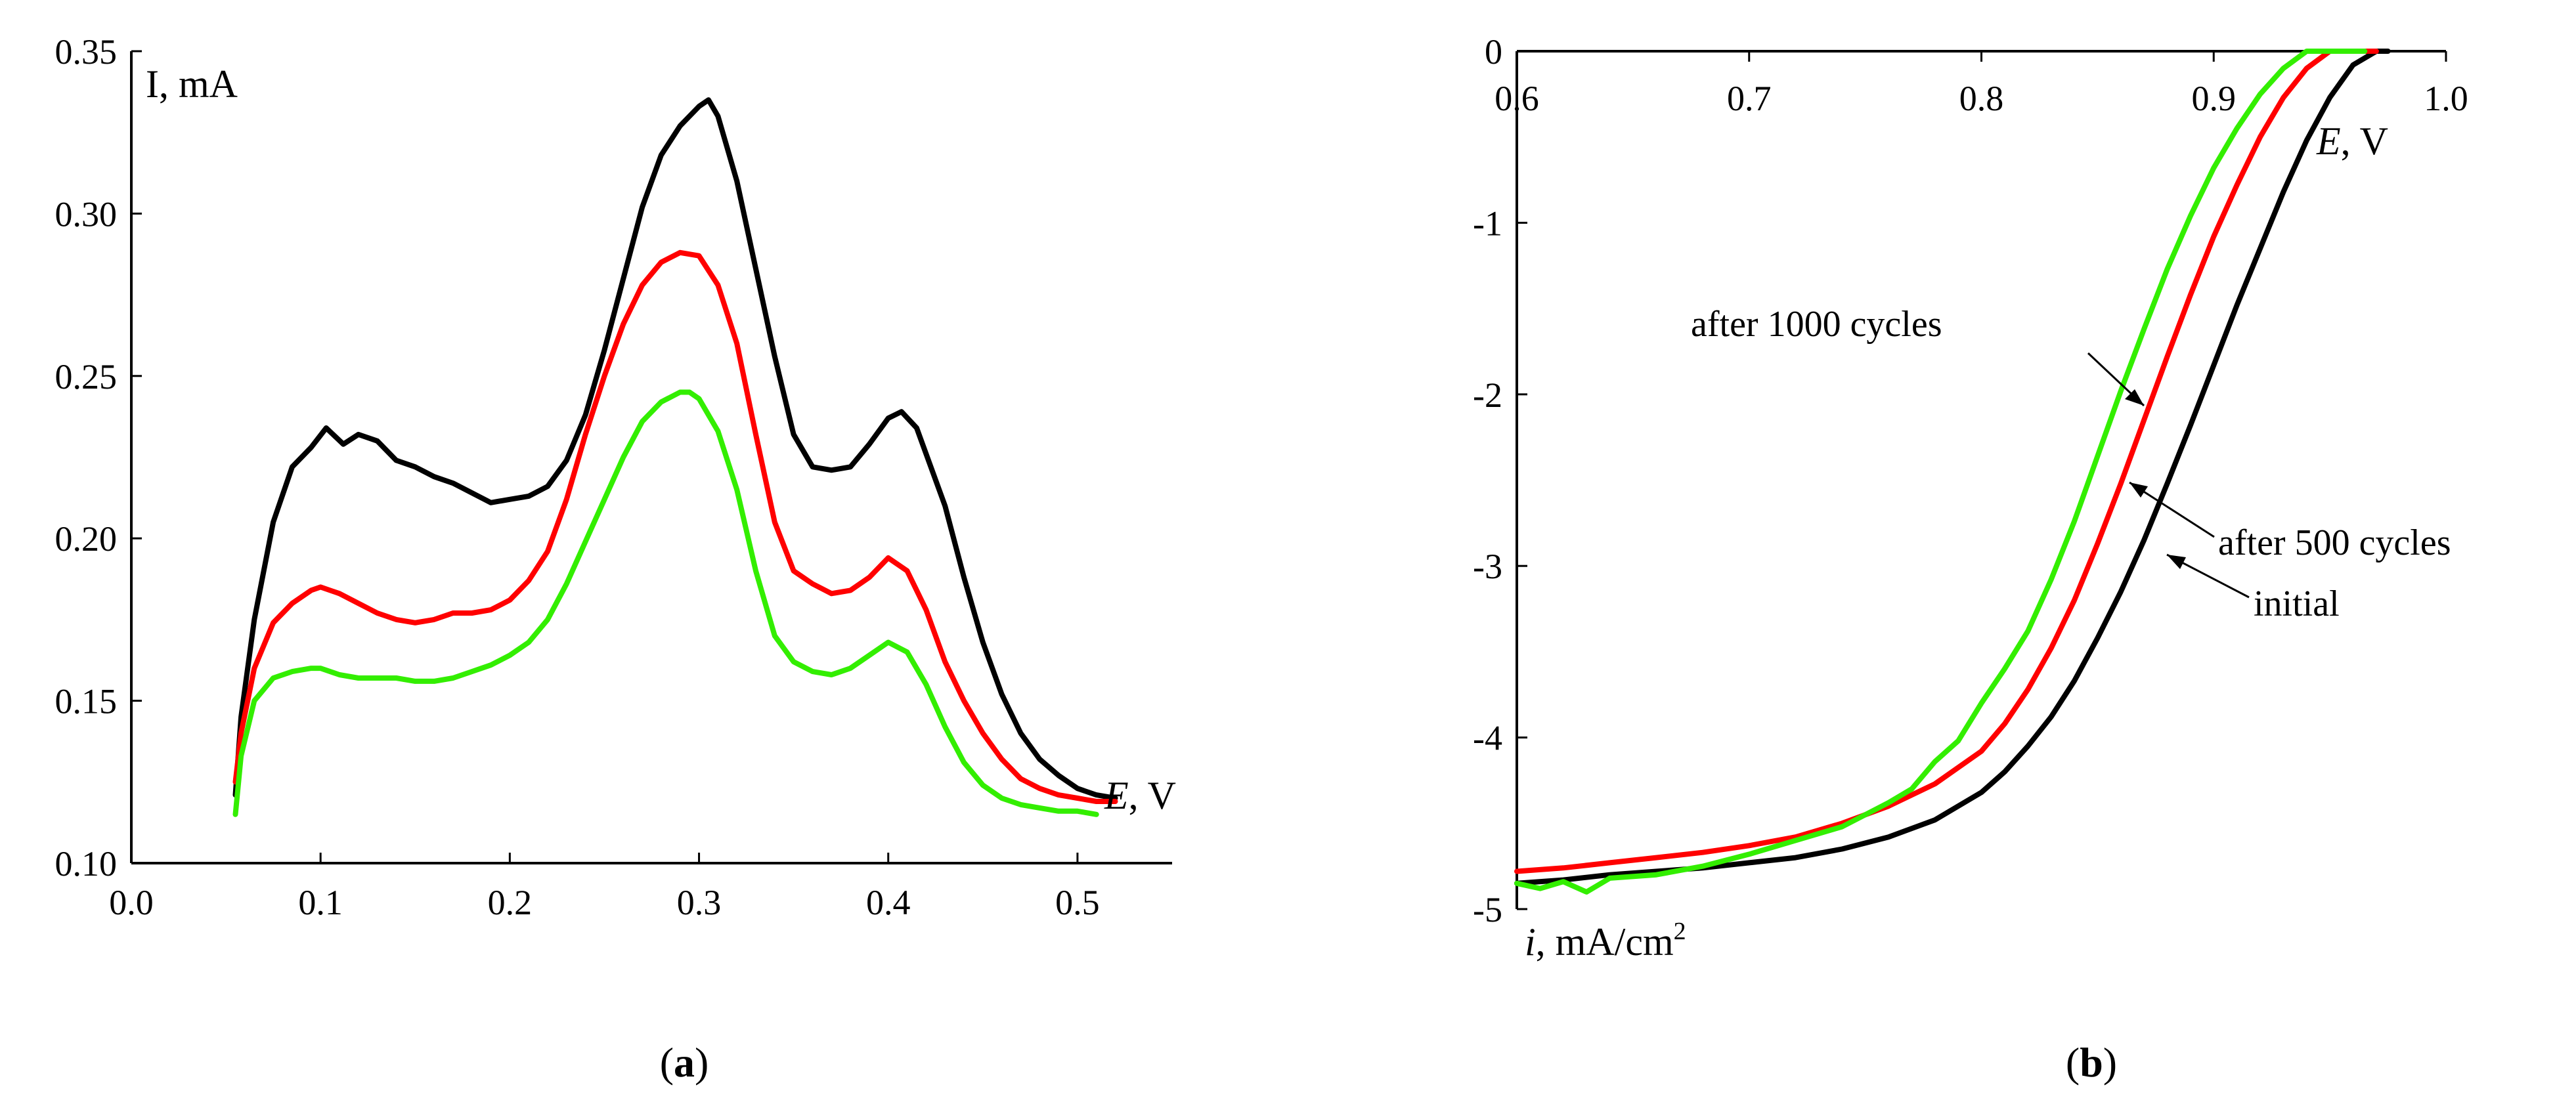 The image size is (2576, 1106). What do you see at coordinates (685, 1062) in the screenshot?
I see `chart-a-panel-label: (a)` at bounding box center [685, 1062].